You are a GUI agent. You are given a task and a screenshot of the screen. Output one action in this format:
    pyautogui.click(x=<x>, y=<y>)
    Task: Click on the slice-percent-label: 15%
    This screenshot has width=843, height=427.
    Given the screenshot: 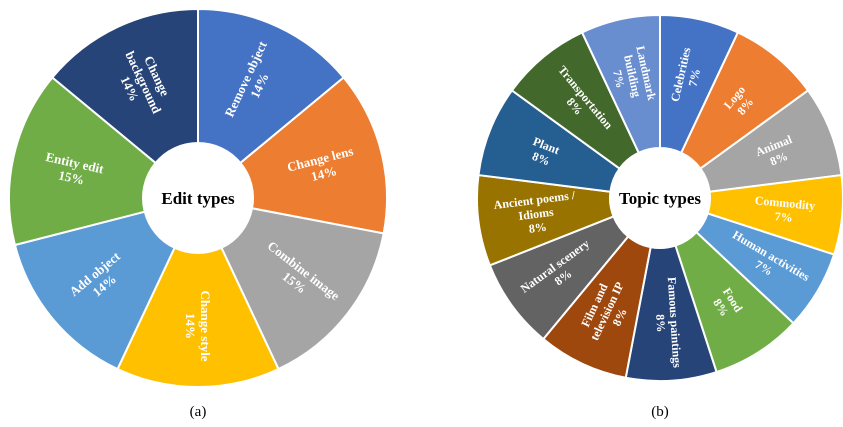 What is the action you would take?
    pyautogui.click(x=71, y=177)
    